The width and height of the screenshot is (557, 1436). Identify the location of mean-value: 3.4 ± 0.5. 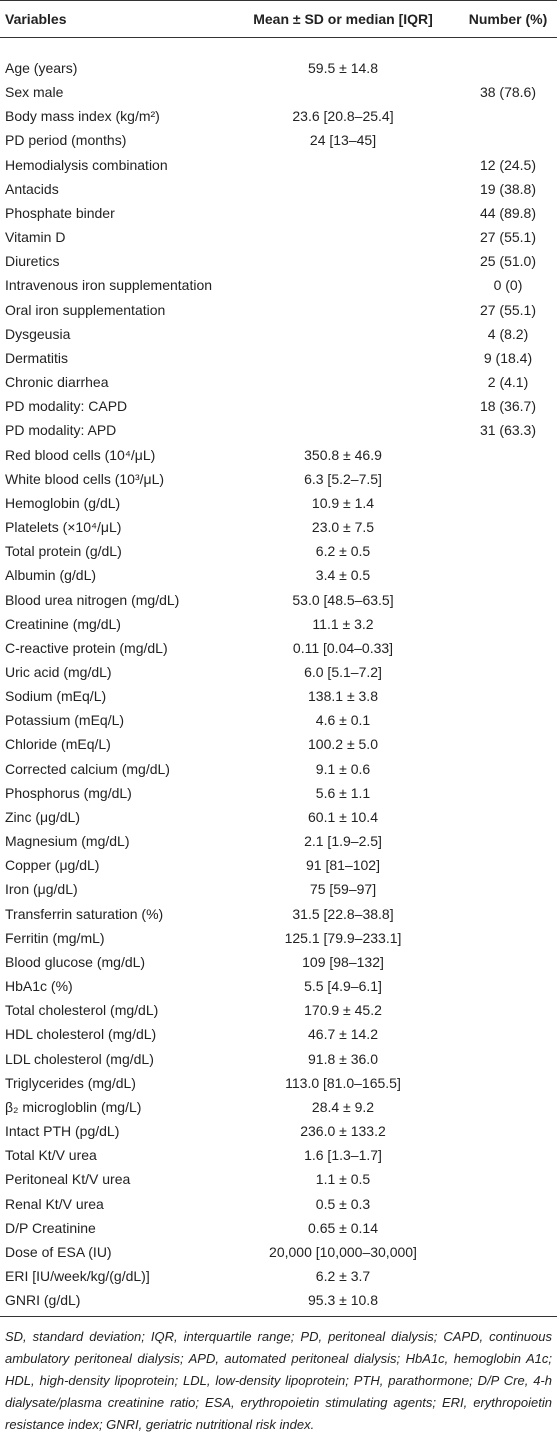
(343, 575).